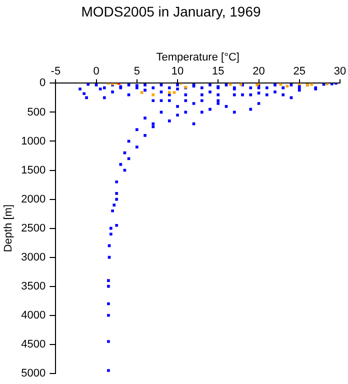  What do you see at coordinates (198, 57) in the screenshot?
I see `x-axis-title: Temperature [°C]` at bounding box center [198, 57].